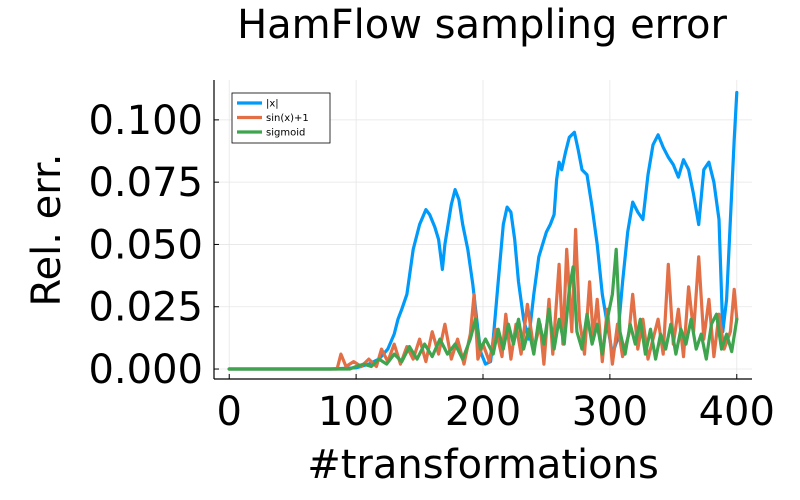  I want to click on legend-label: sigmoid, so click(285, 133).